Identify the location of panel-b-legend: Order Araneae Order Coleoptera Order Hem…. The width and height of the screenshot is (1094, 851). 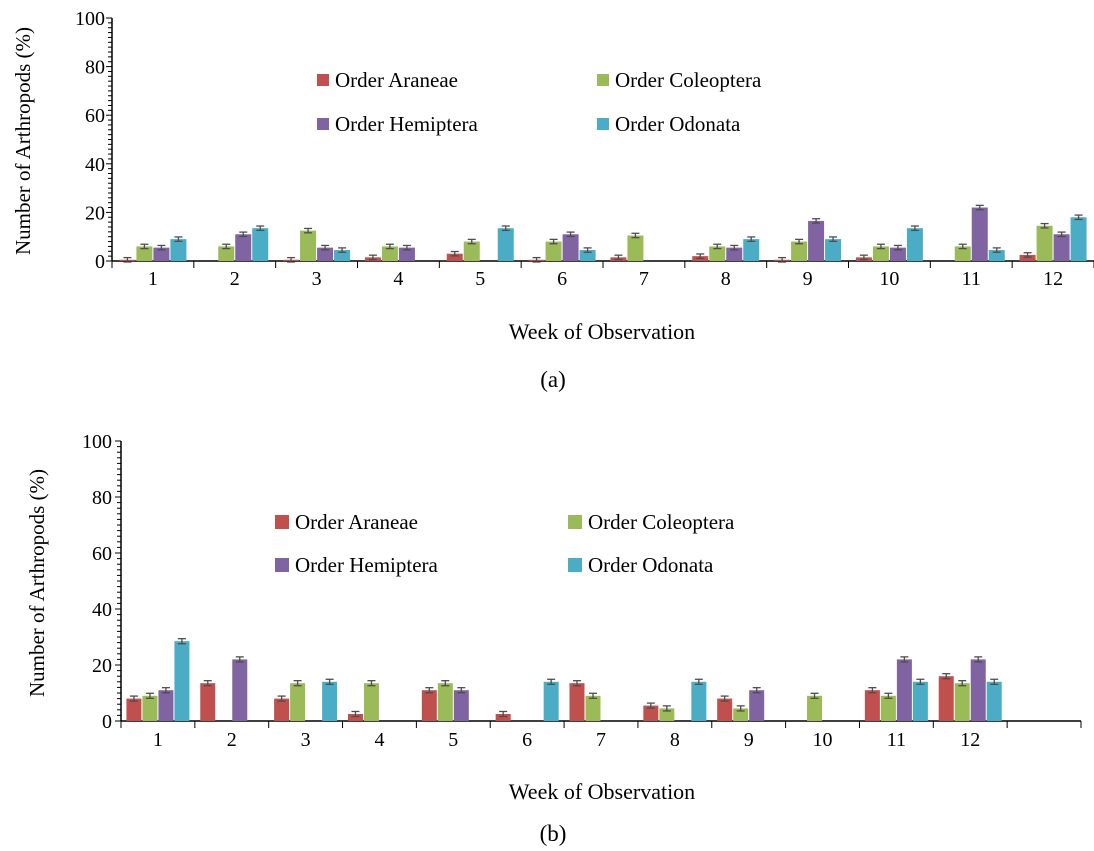
(505, 543).